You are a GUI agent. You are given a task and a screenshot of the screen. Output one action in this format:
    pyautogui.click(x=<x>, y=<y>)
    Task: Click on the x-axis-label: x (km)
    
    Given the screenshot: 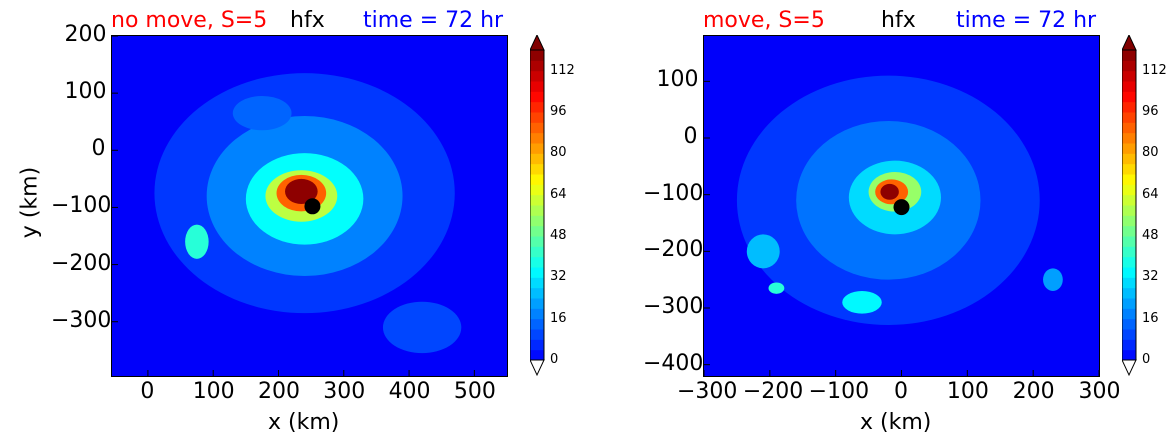 What is the action you would take?
    pyautogui.click(x=304, y=422)
    